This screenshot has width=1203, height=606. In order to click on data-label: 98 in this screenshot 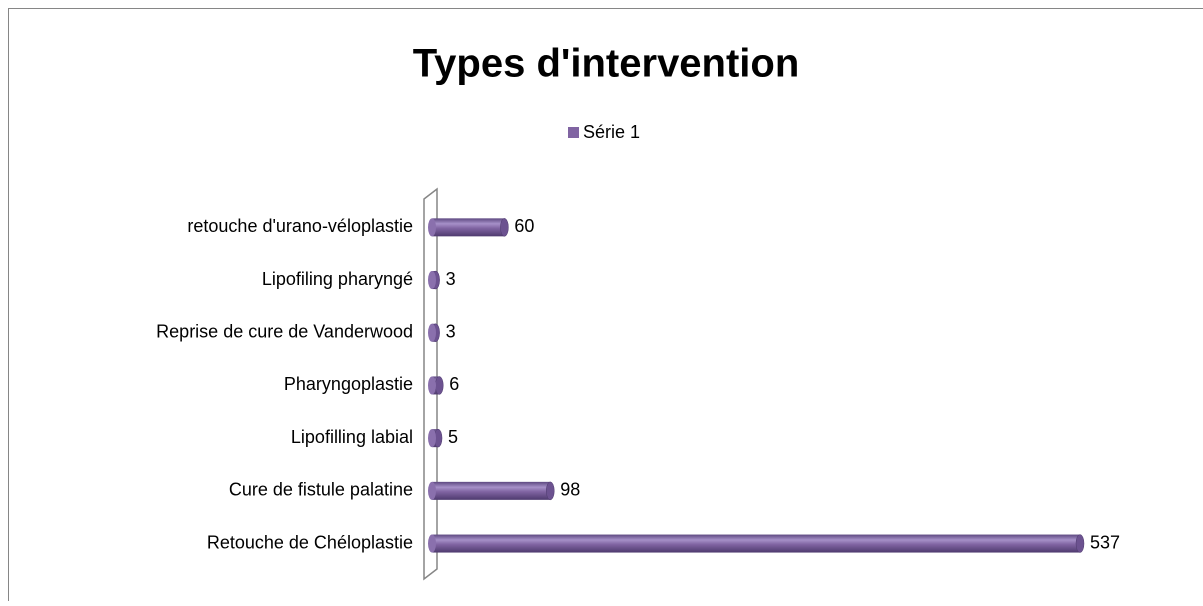, I will do `click(570, 490)`.